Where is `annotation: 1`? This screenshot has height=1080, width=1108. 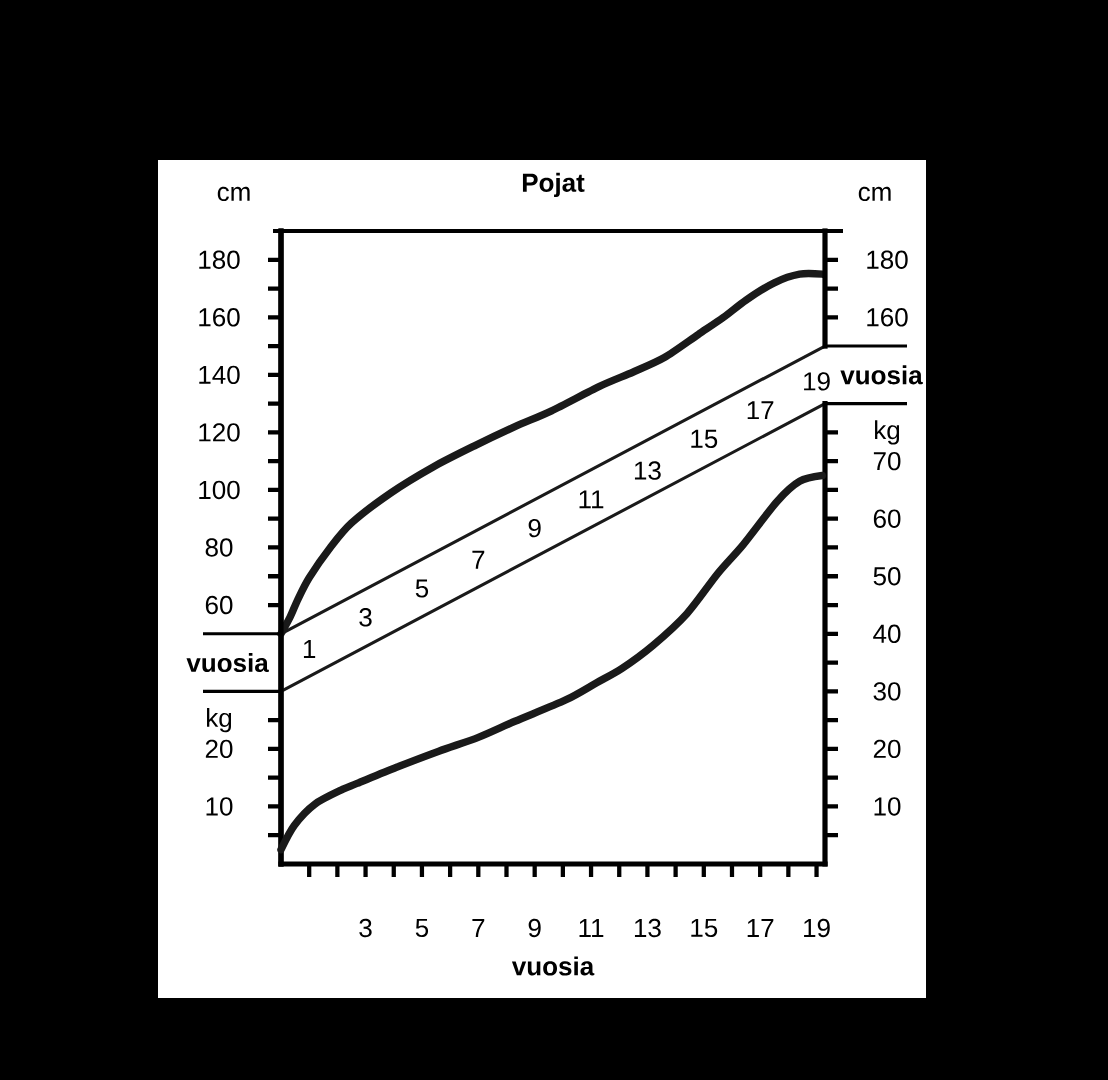
annotation: 1 is located at coordinates (309, 649).